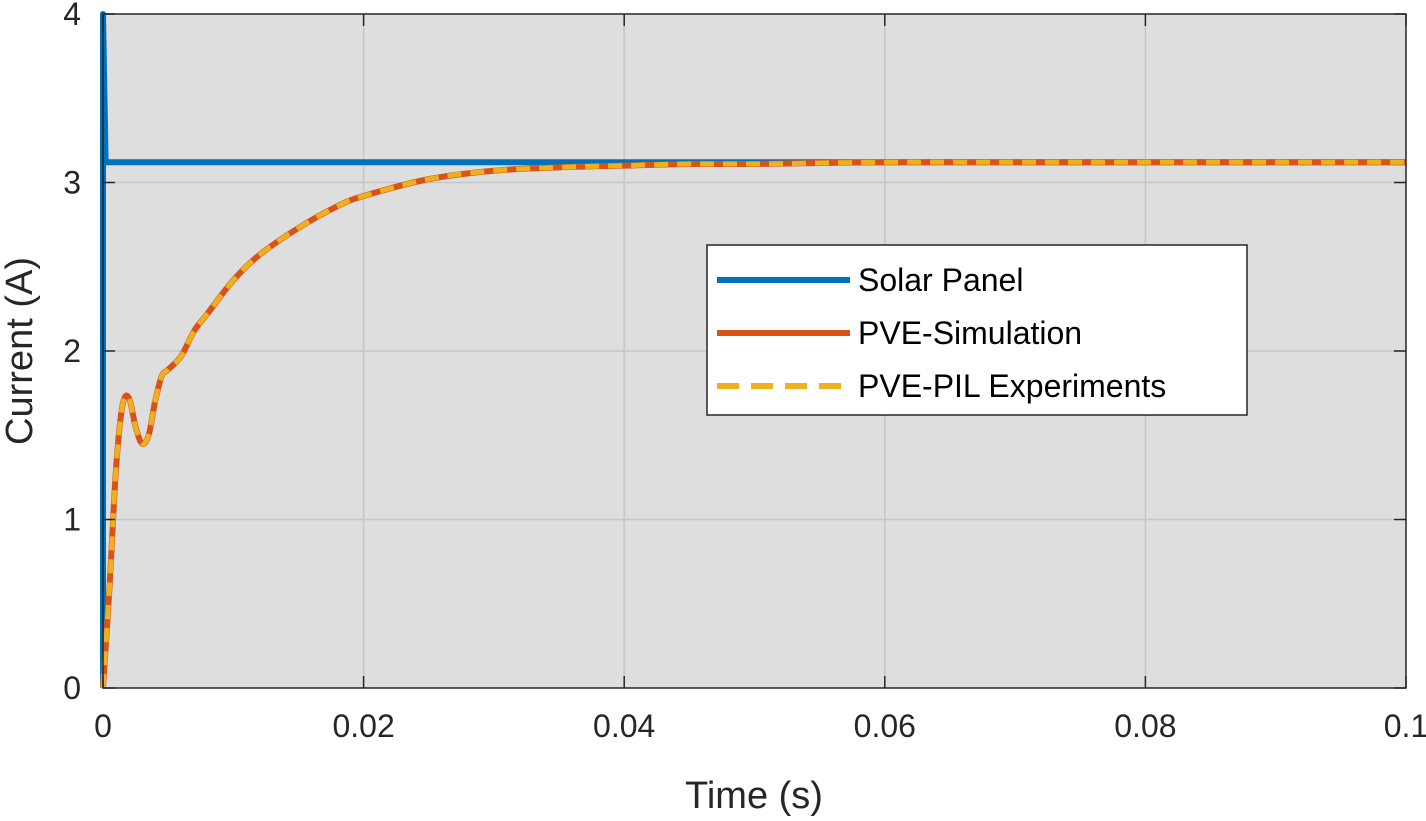 The height and width of the screenshot is (821, 1426). Describe the element at coordinates (72, 16) in the screenshot. I see `y-tick-label: 4` at that location.